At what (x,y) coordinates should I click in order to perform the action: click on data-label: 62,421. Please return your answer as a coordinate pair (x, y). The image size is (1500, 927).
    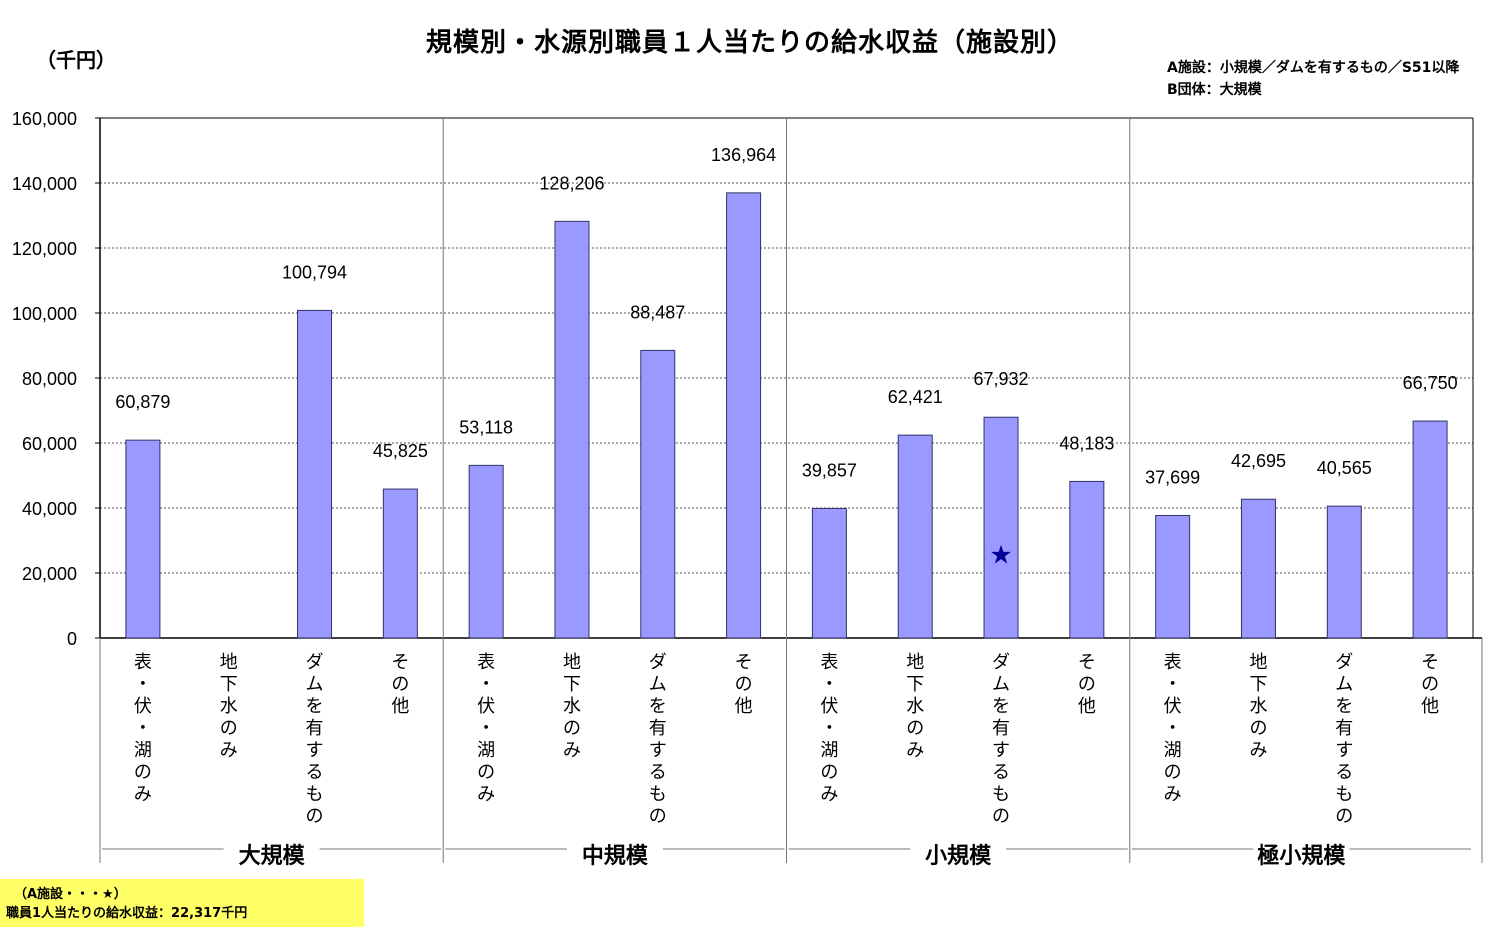
    Looking at the image, I should click on (915, 397).